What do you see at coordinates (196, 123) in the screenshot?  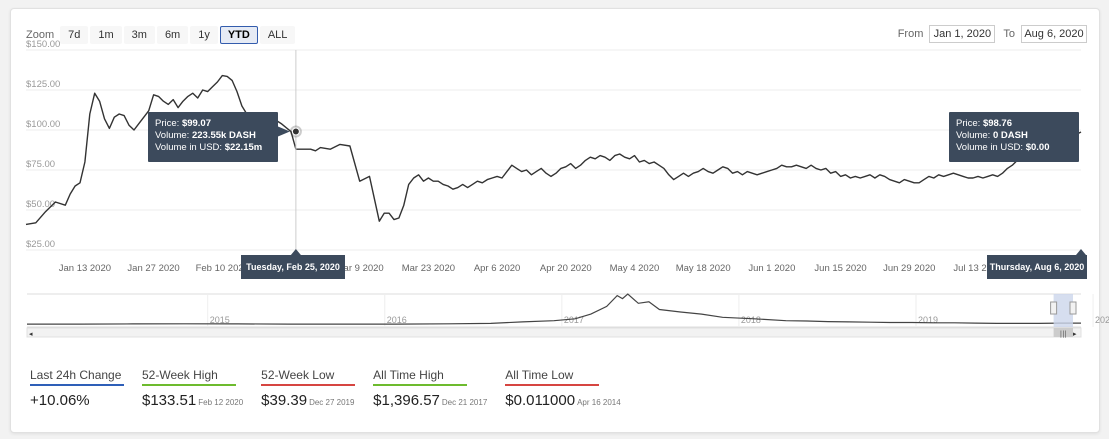 I see `tooltip-row-value: $99.07` at bounding box center [196, 123].